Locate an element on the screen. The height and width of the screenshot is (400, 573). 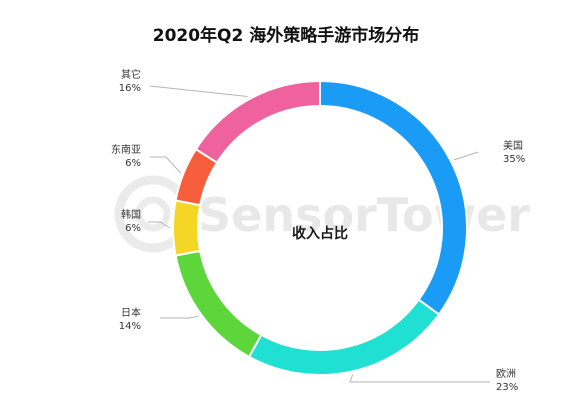
slice-label: 欧洲 is located at coordinates (506, 374).